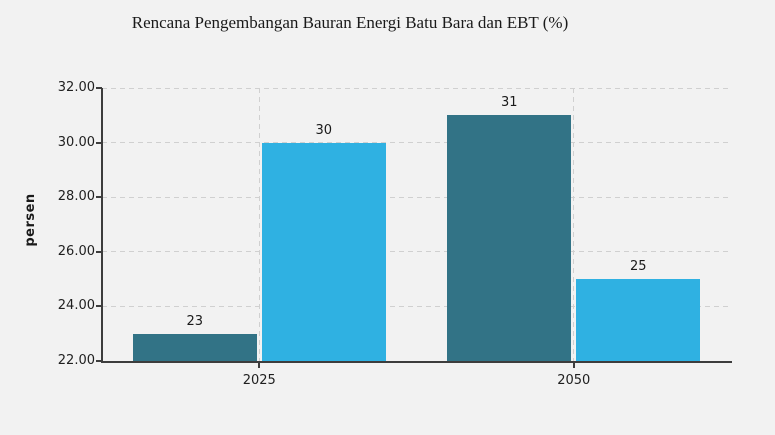 This screenshot has width=775, height=435. I want to click on bar-value-label: 31, so click(509, 103).